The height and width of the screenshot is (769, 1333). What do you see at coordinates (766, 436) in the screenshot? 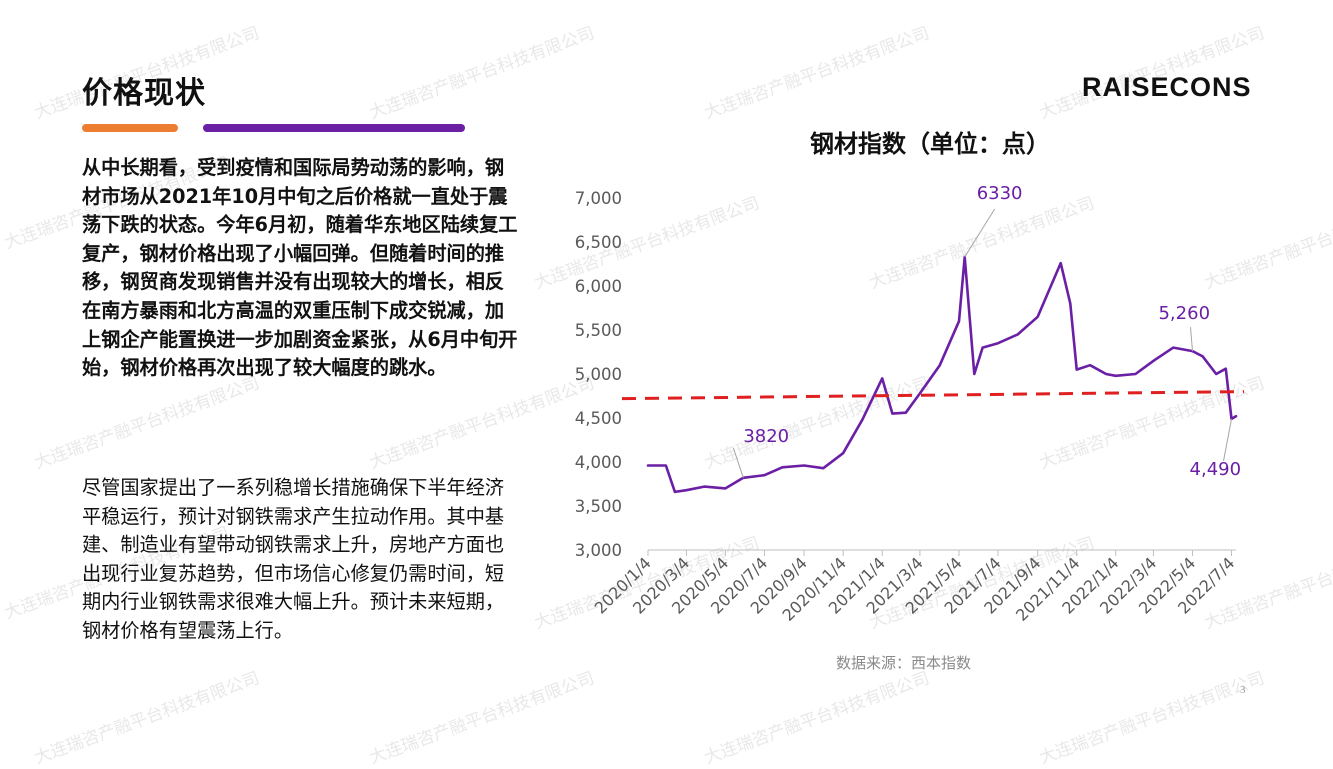
I see `annotation-label: 3820` at bounding box center [766, 436].